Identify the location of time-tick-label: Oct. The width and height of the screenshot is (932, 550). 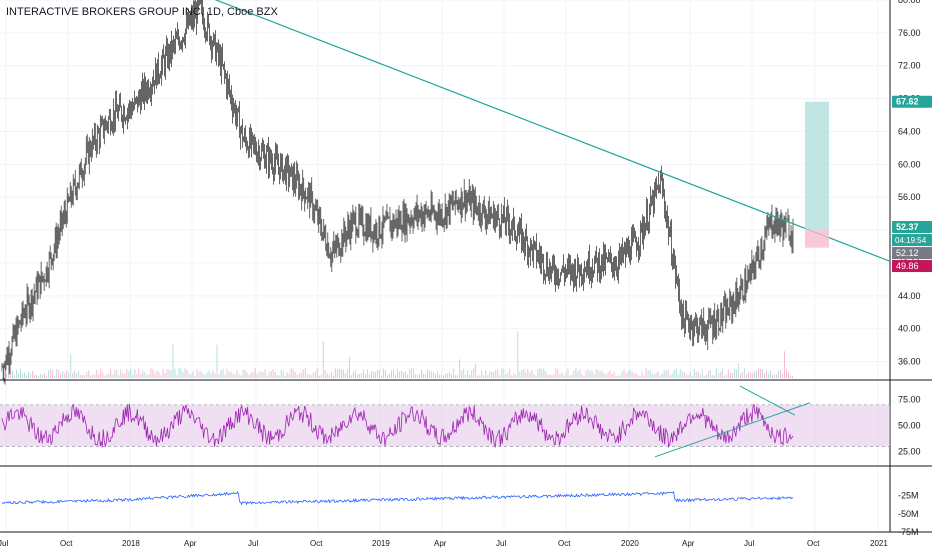
(316, 543).